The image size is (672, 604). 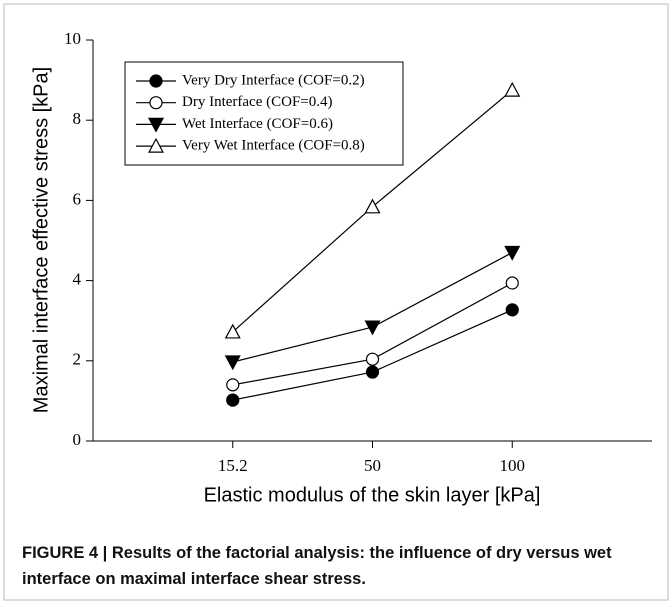 I want to click on y-tick-label: 10, so click(x=72, y=38).